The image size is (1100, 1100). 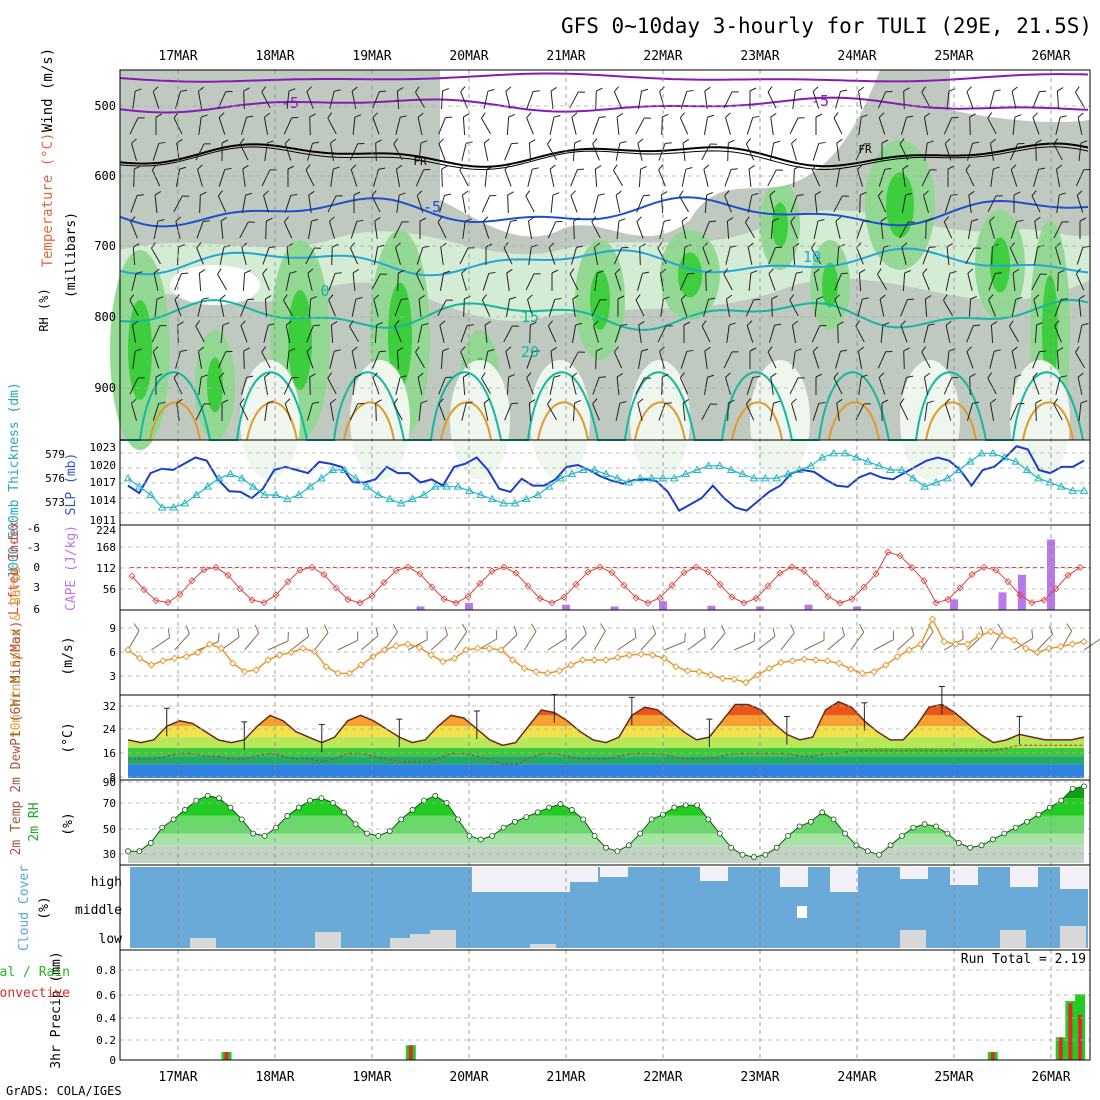 What do you see at coordinates (1070, 1031) in the screenshot?
I see `precip-convective-bar` at bounding box center [1070, 1031].